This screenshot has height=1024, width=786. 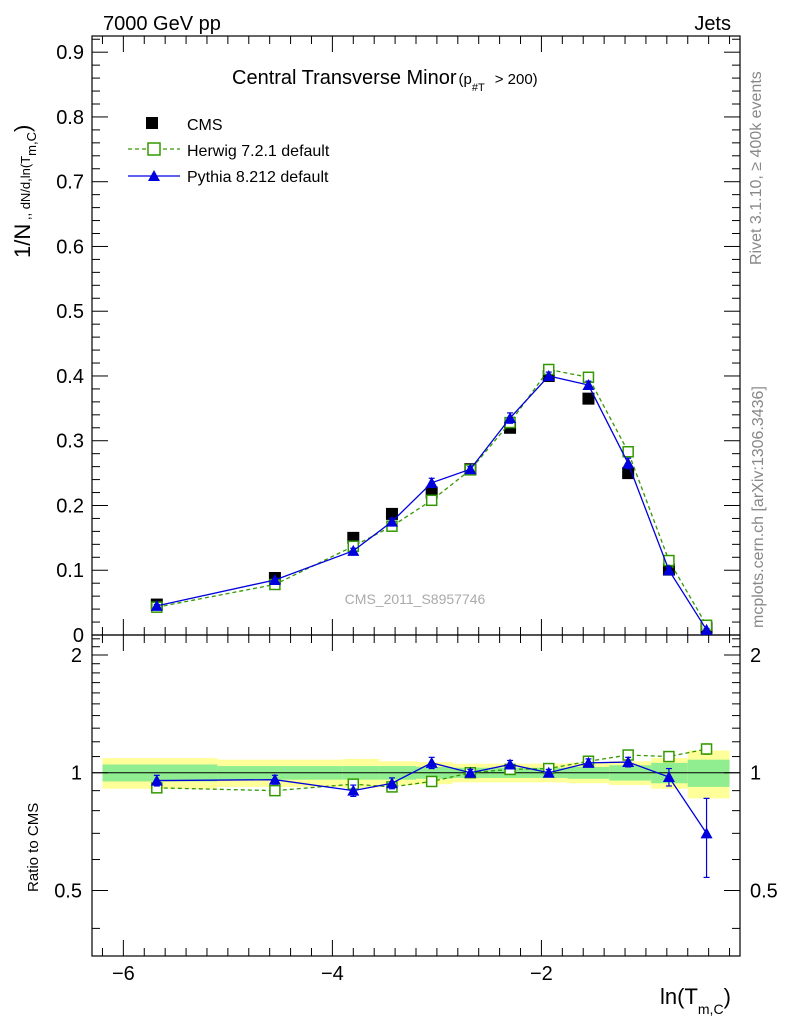 I want to click on main-y-axis-label: 1/N ,, dN/d,ln(Tm,C), so click(x=24, y=191).